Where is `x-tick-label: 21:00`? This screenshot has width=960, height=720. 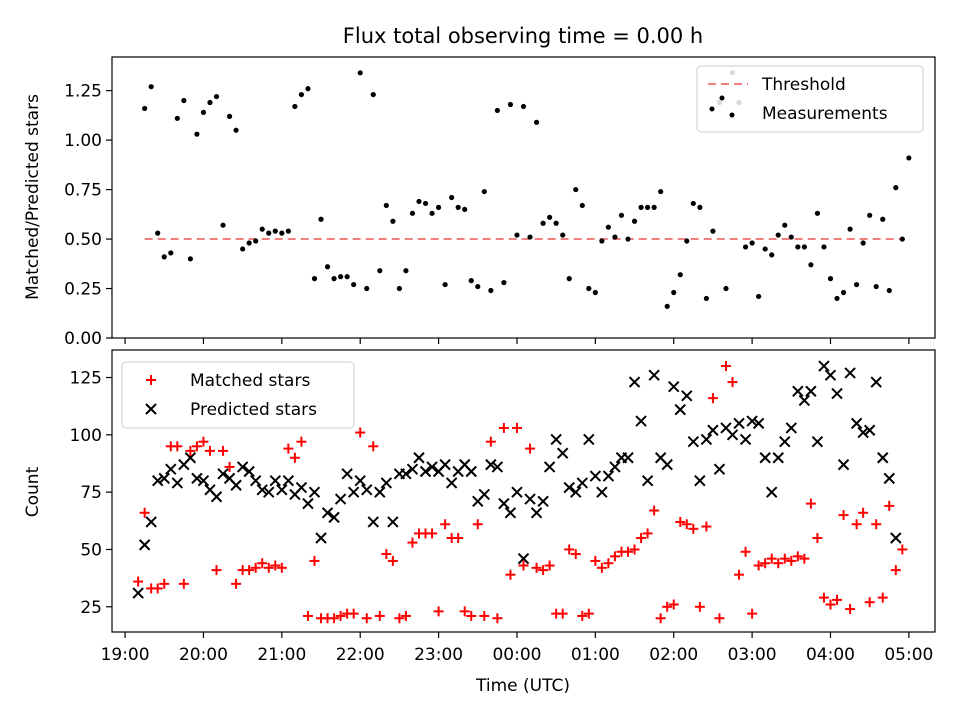
x-tick-label: 21:00 is located at coordinates (281, 655).